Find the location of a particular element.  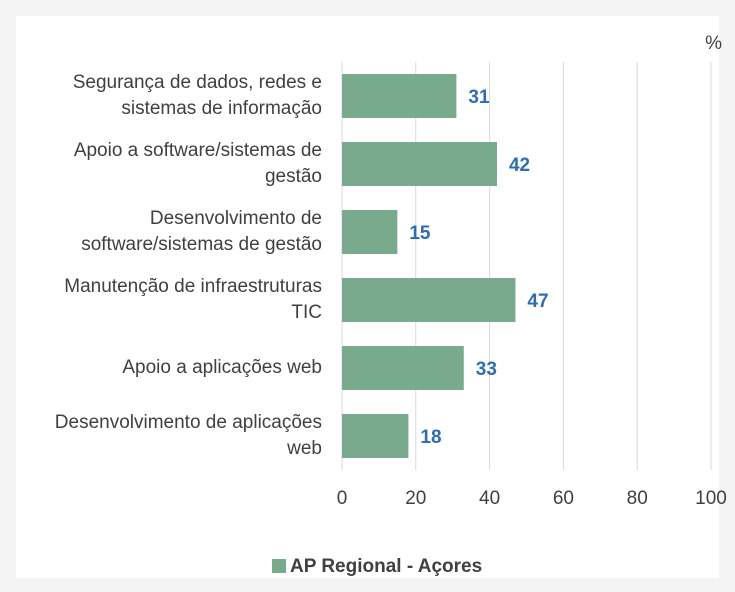

value-label: 15 is located at coordinates (420, 233).